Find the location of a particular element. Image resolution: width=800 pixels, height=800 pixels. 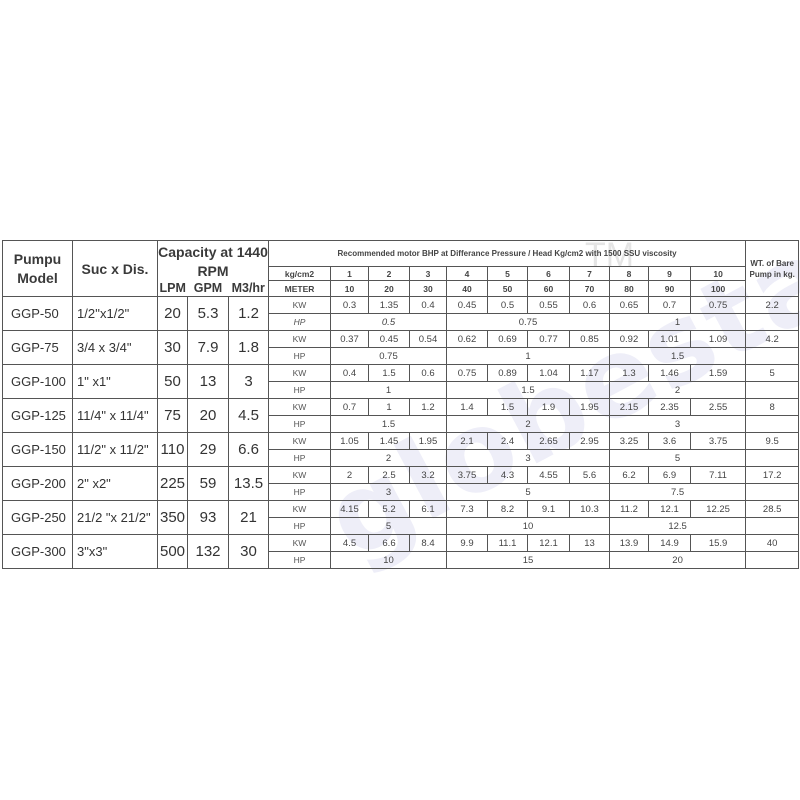

pressure-value: 7 is located at coordinates (589, 273).